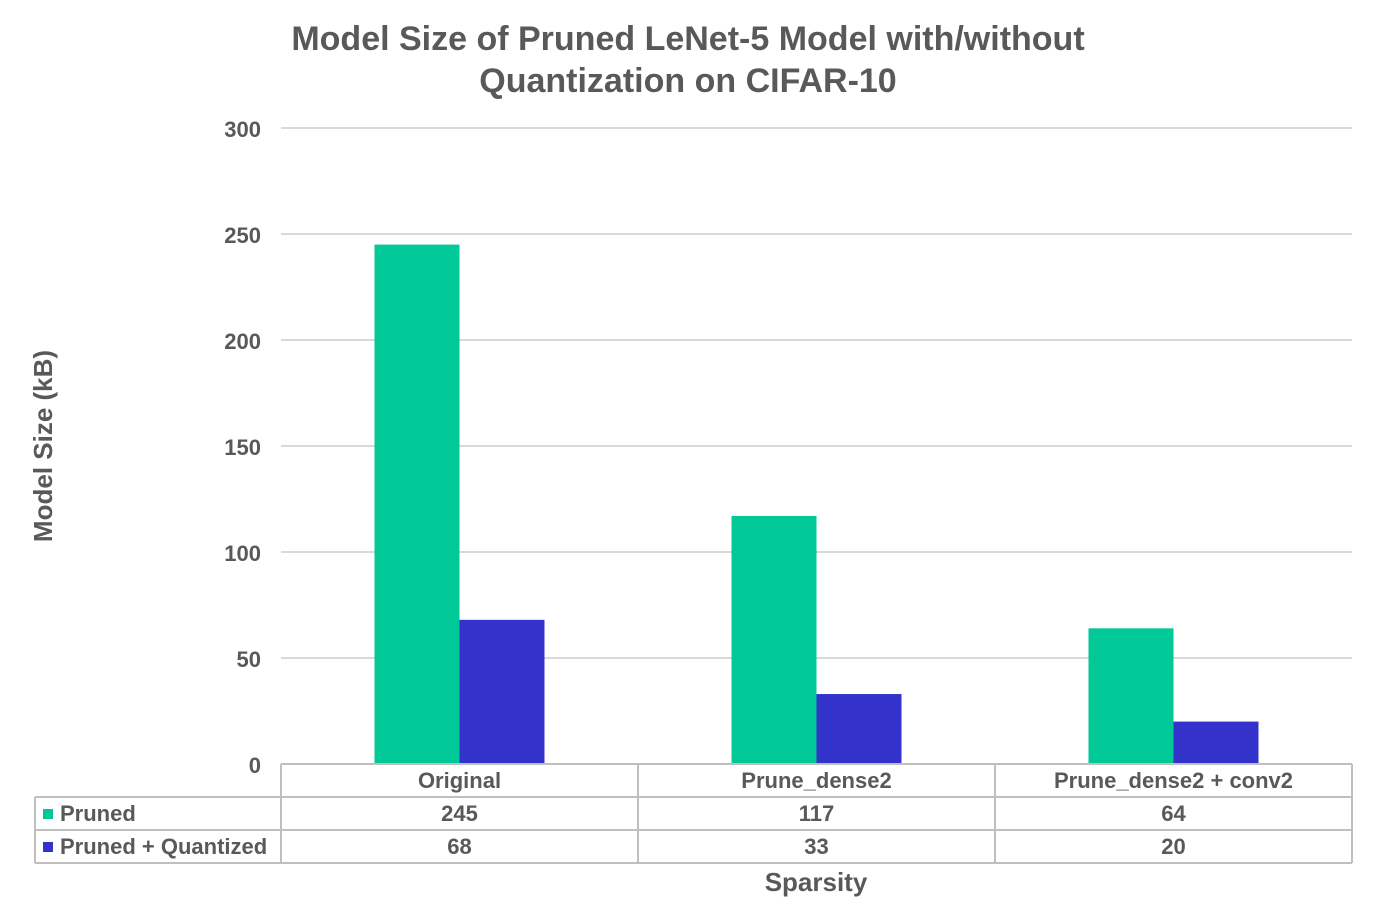 The width and height of the screenshot is (1375, 924). Describe the element at coordinates (459, 813) in the screenshot. I see `data-value-label: 245` at that location.